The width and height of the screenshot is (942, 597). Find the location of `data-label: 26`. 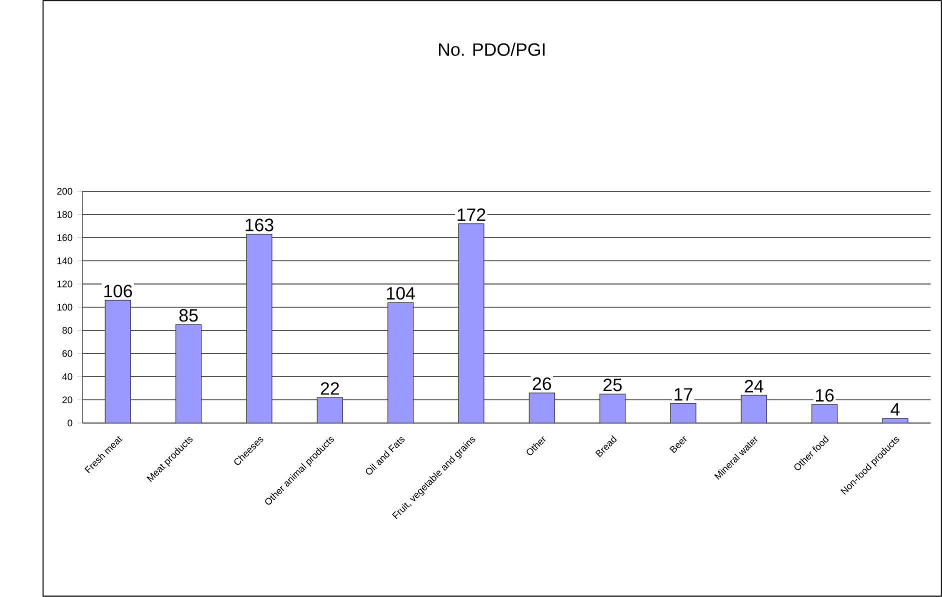

data-label: 26 is located at coordinates (542, 383).